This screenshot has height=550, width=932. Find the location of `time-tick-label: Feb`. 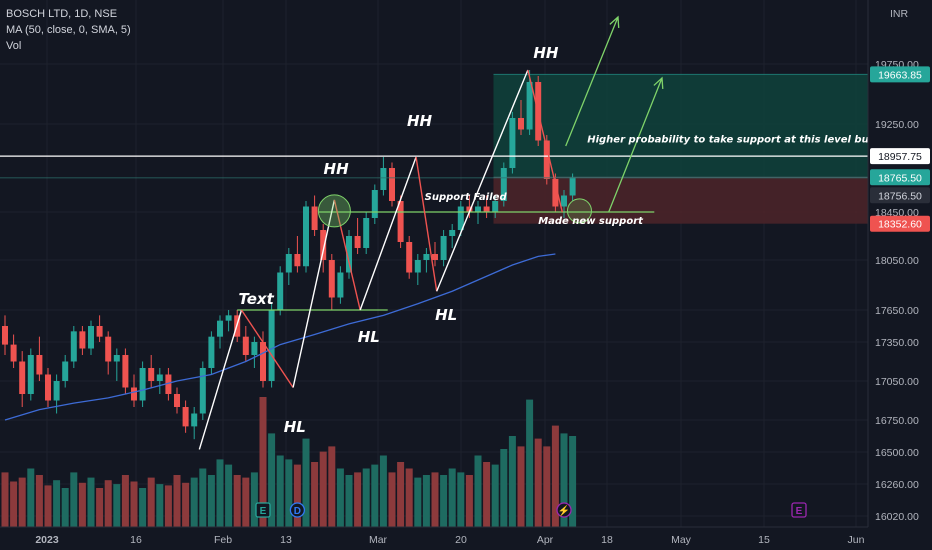

time-tick-label: Feb is located at coordinates (223, 540).